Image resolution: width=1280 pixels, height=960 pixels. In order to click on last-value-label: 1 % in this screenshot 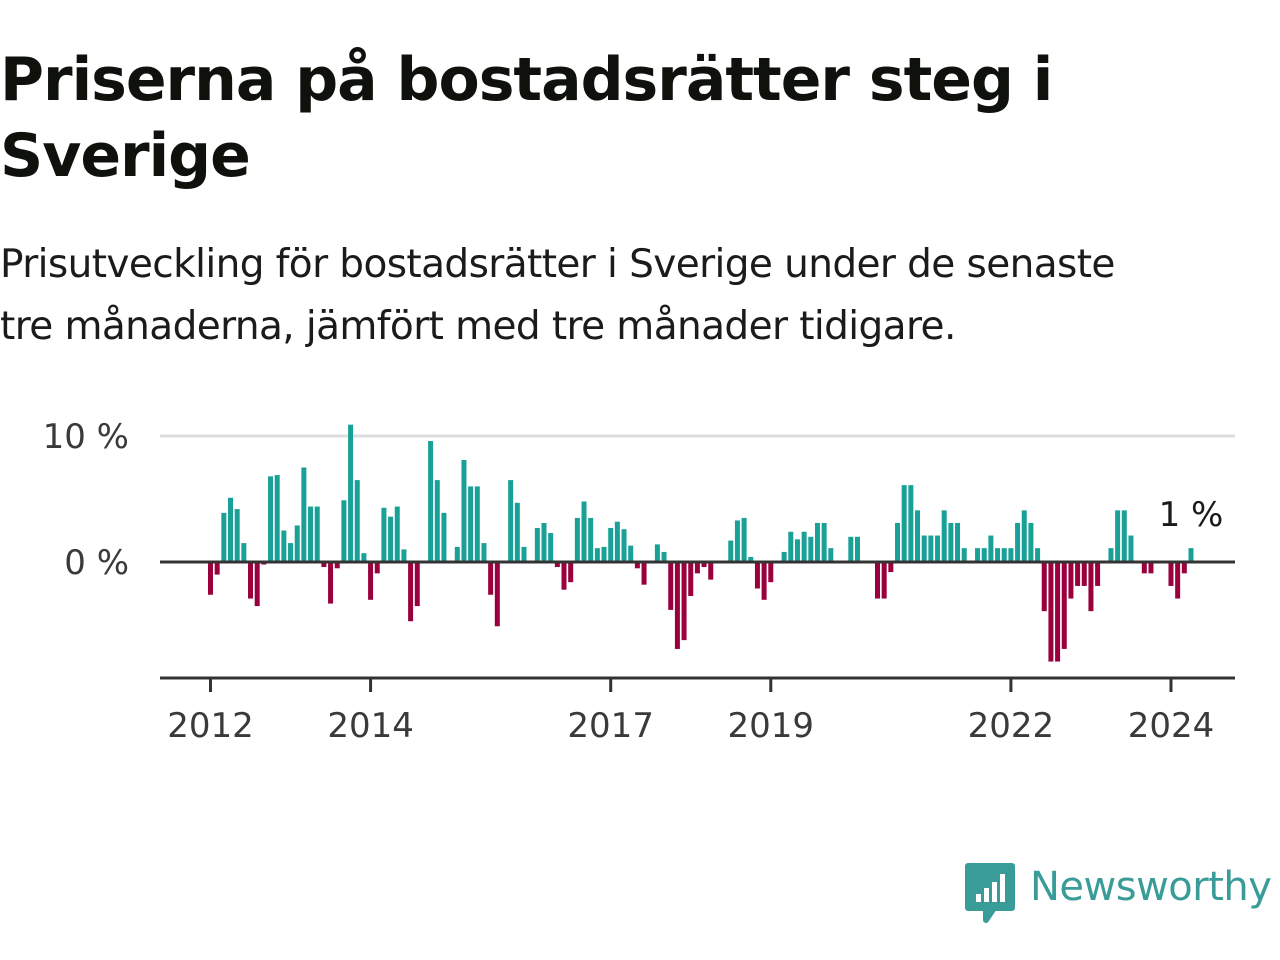, I will do `click(1191, 515)`.